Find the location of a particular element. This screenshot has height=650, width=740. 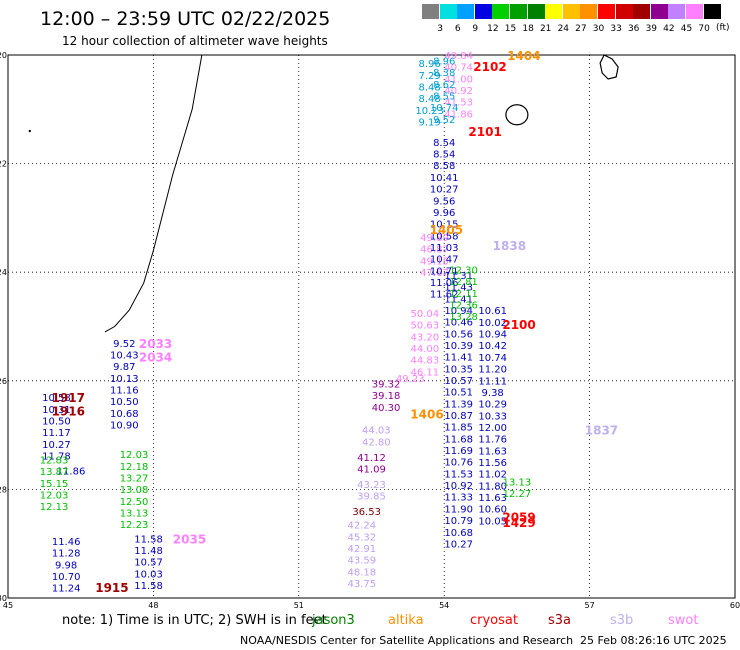

wave-height-label: 11.20 is located at coordinates (492, 370).